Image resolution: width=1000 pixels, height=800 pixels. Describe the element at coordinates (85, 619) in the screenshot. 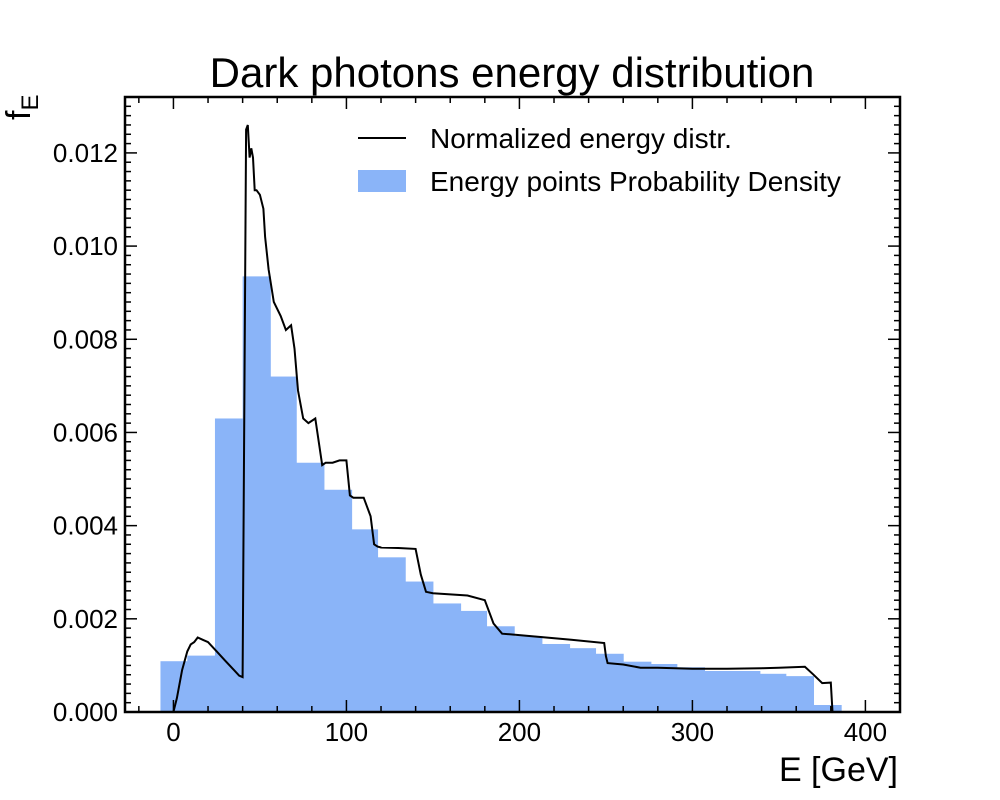

I see `y-tick-label: 0.002` at that location.